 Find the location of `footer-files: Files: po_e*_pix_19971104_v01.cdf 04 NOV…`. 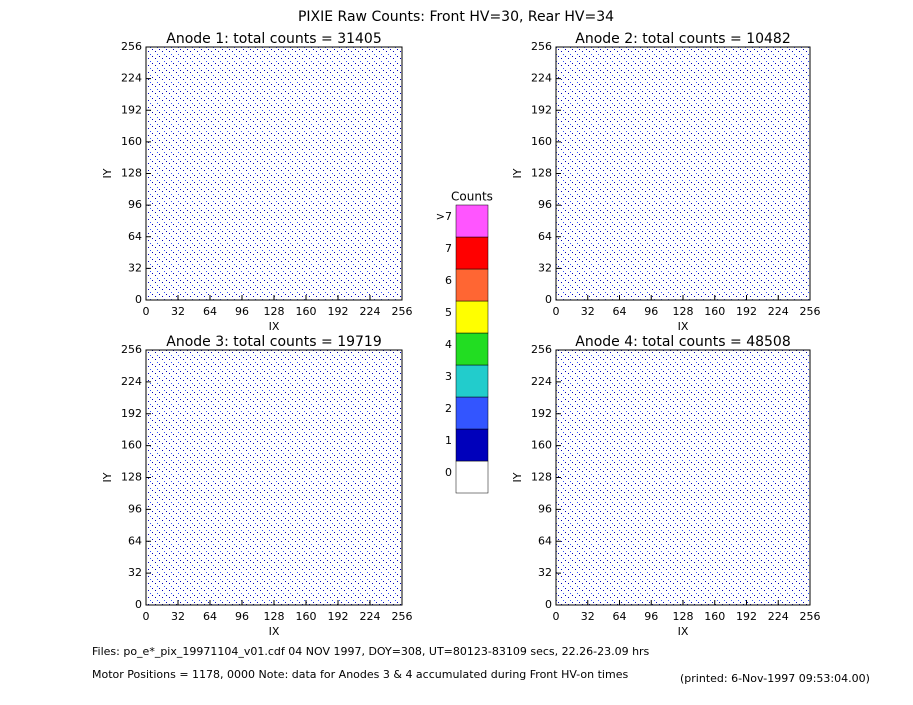

footer-files: Files: po_e*_pix_19971104_v01.cdf 04 NOV… is located at coordinates (371, 651).